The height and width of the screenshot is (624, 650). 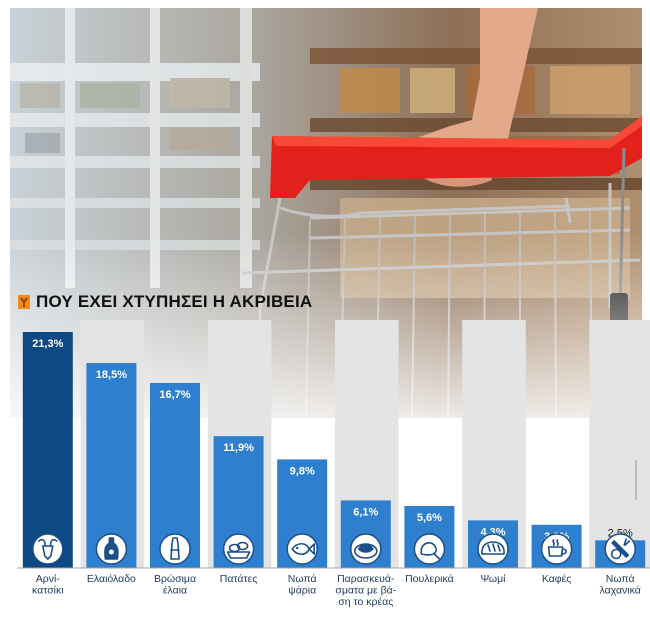 What do you see at coordinates (47, 344) in the screenshot?
I see `value-label: 21,3%` at bounding box center [47, 344].